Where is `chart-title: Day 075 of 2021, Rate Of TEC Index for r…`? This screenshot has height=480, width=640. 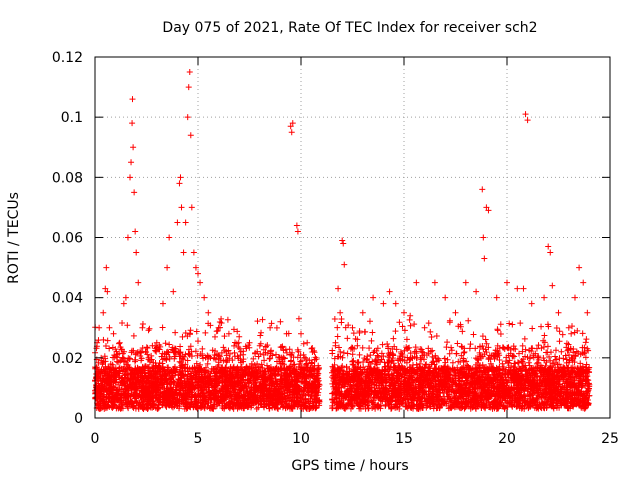 chart-title: Day 075 of 2021, Rate Of TEC Index for r… is located at coordinates (349, 28).